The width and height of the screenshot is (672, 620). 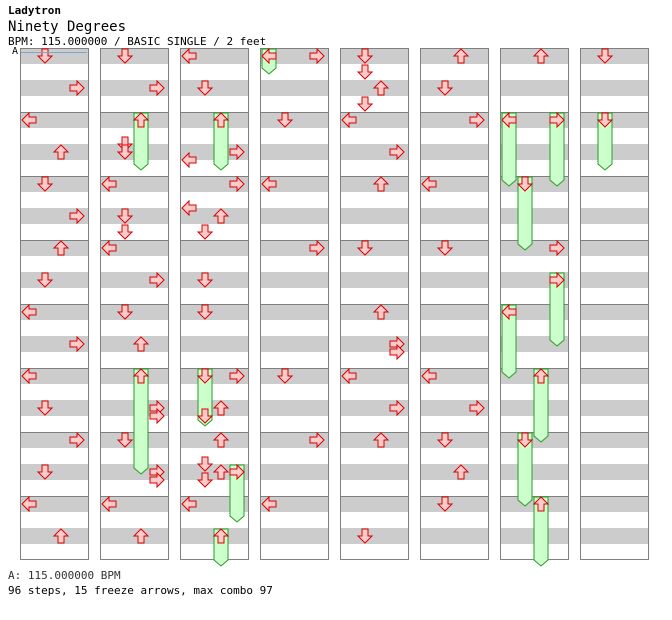 What do you see at coordinates (15, 51) in the screenshot?
I see `bpm-marker-label: A` at bounding box center [15, 51].